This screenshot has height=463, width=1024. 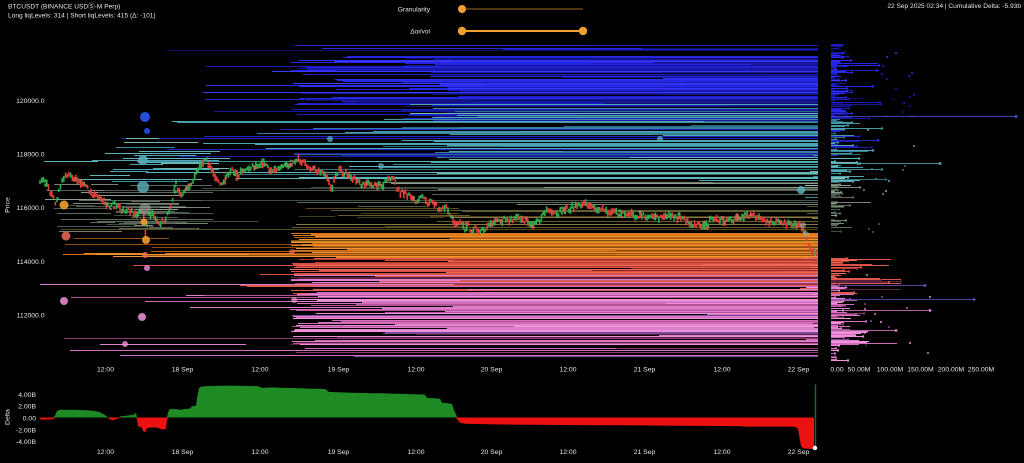 I want to click on svg-text: 116000.0, so click(x=31, y=208).